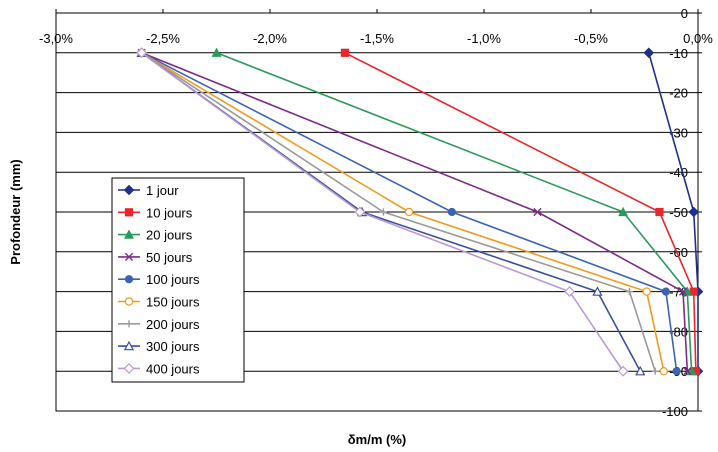 Image resolution: width=718 pixels, height=452 pixels. I want to click on legend-item: 150 jours, so click(159, 302).